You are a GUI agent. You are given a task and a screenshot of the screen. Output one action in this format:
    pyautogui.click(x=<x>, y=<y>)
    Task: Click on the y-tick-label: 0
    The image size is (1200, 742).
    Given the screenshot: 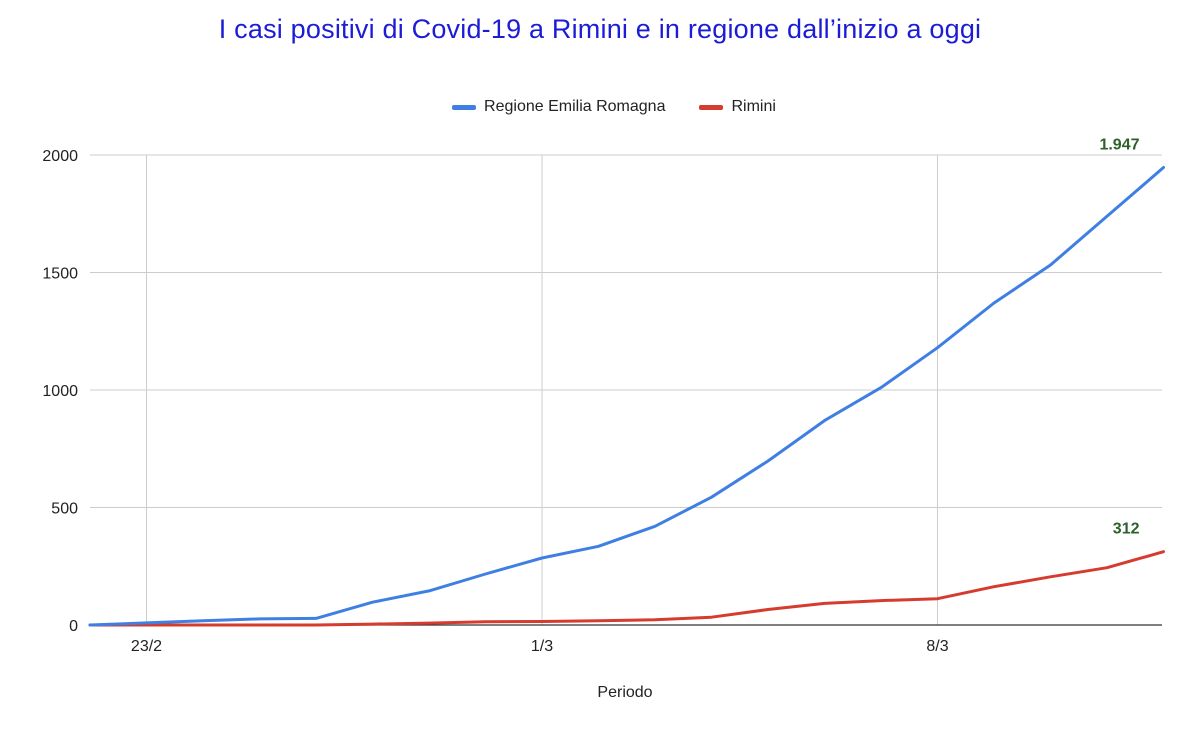 What is the action you would take?
    pyautogui.click(x=73, y=626)
    